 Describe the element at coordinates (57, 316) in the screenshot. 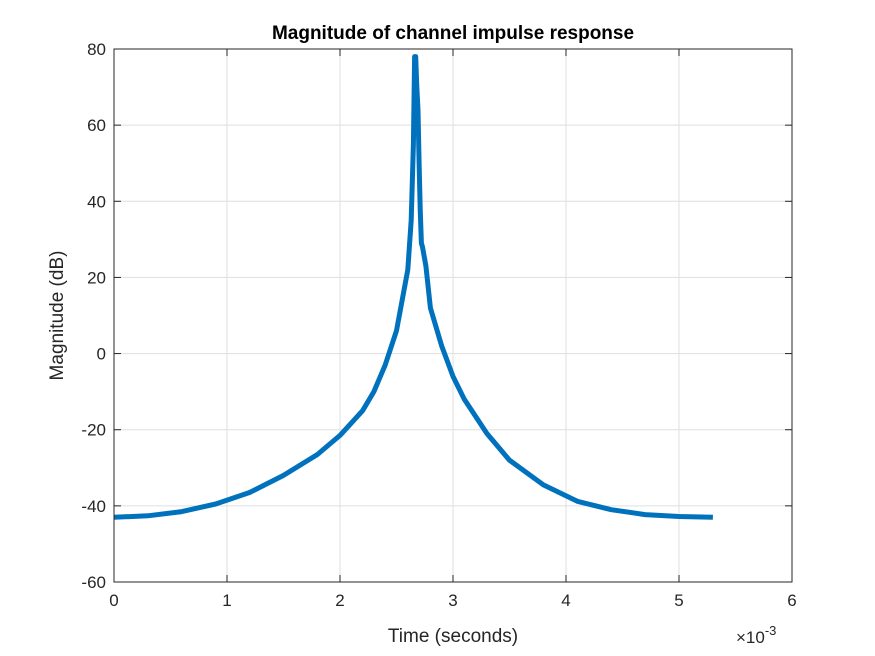

I see `y-axis-label: Magnitude (dB)` at that location.